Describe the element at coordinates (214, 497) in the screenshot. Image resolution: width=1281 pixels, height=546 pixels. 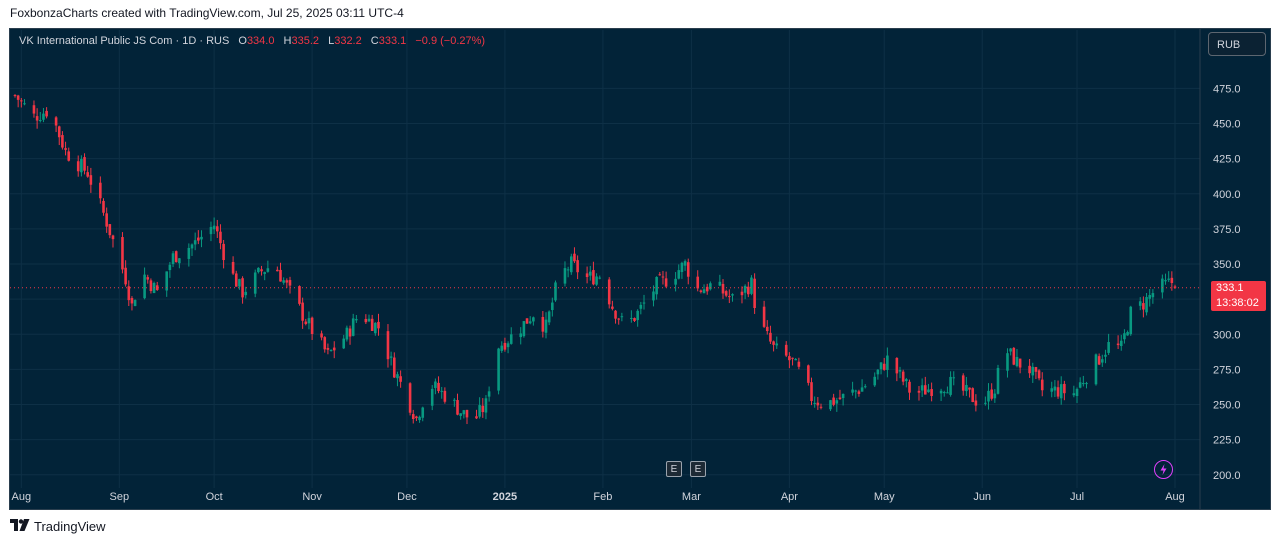
I see `x-tick-label: Oct` at that location.